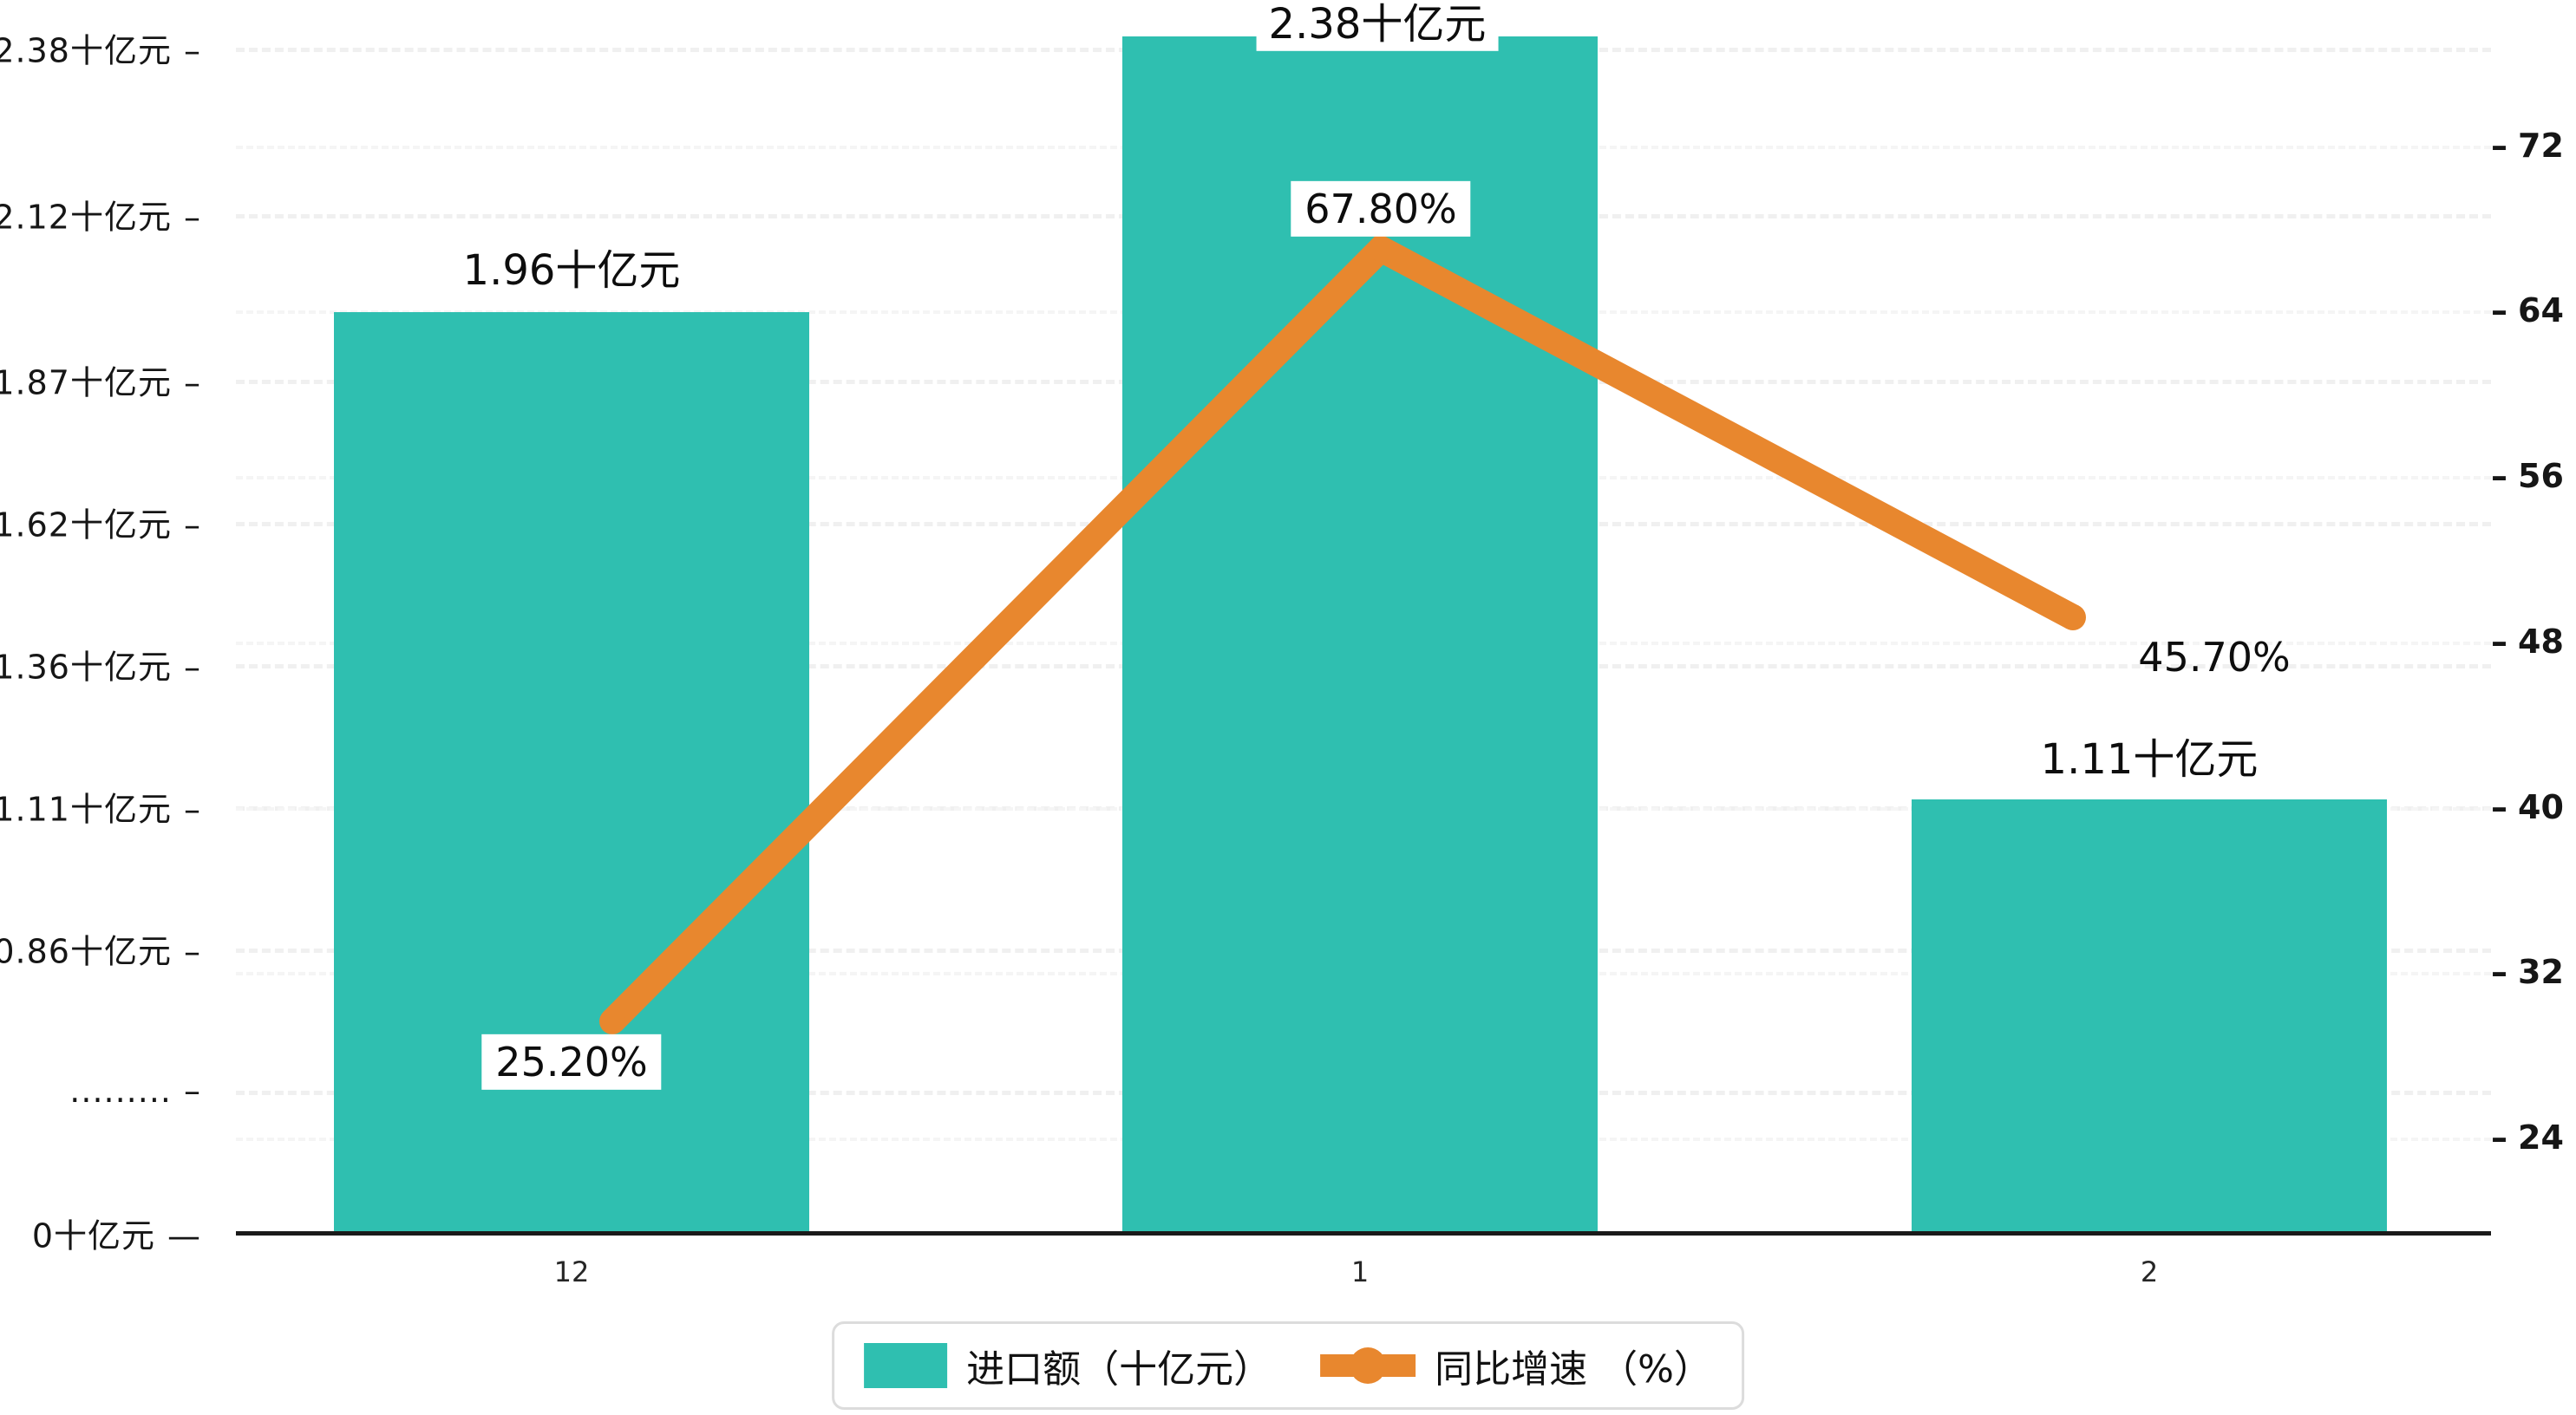 Image resolution: width=2576 pixels, height=1415 pixels. What do you see at coordinates (184, 1235) in the screenshot?
I see `tick-mark-icon: —` at bounding box center [184, 1235].